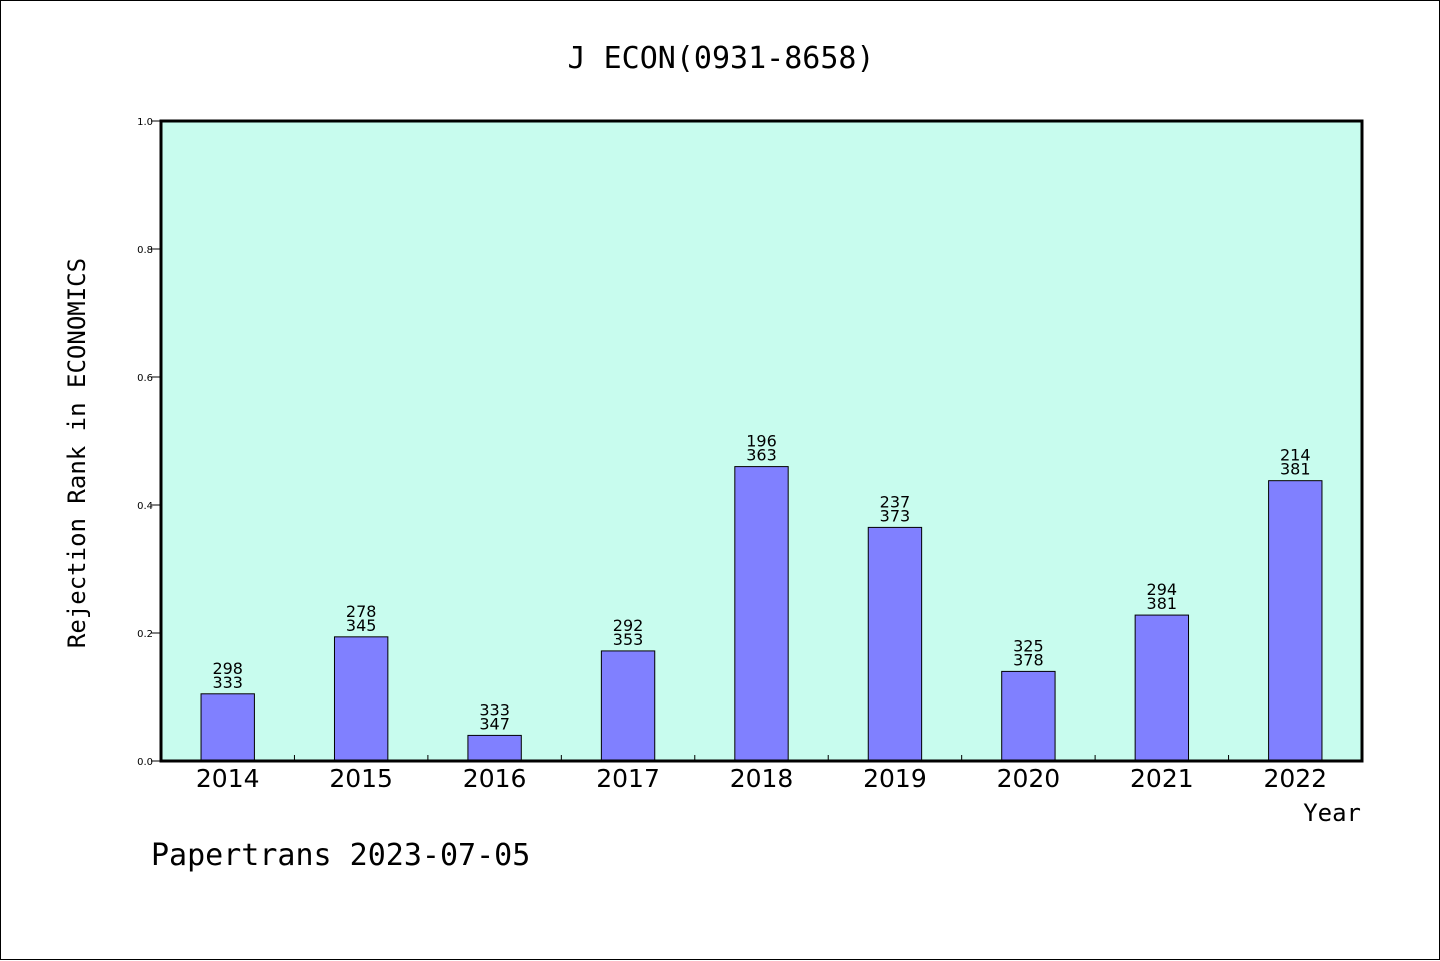  What do you see at coordinates (895, 515) in the screenshot?
I see `bar-label-bottom-2019: 373` at bounding box center [895, 515].